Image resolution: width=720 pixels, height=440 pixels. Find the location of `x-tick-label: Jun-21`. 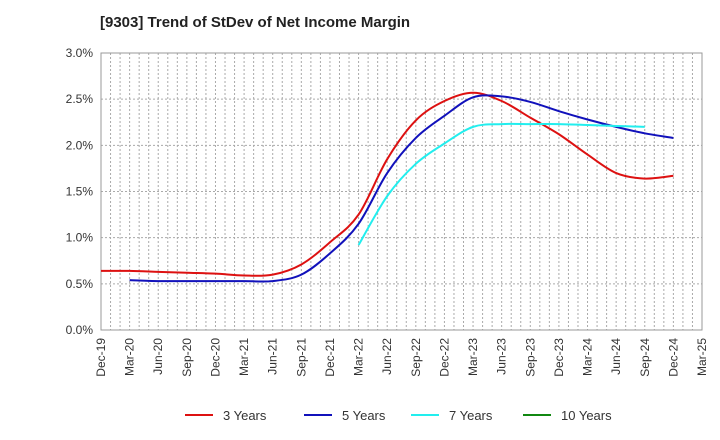

x-tick-label: Jun-21 is located at coordinates (273, 356).